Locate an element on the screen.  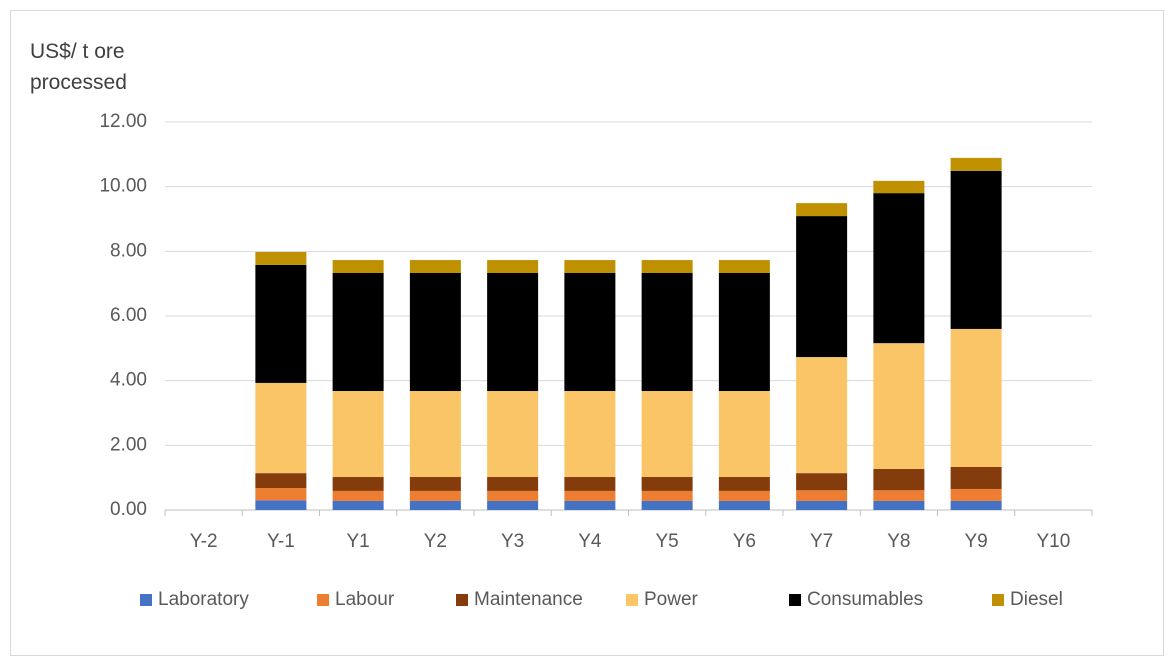
x-tick-label: Y2 is located at coordinates (435, 541).